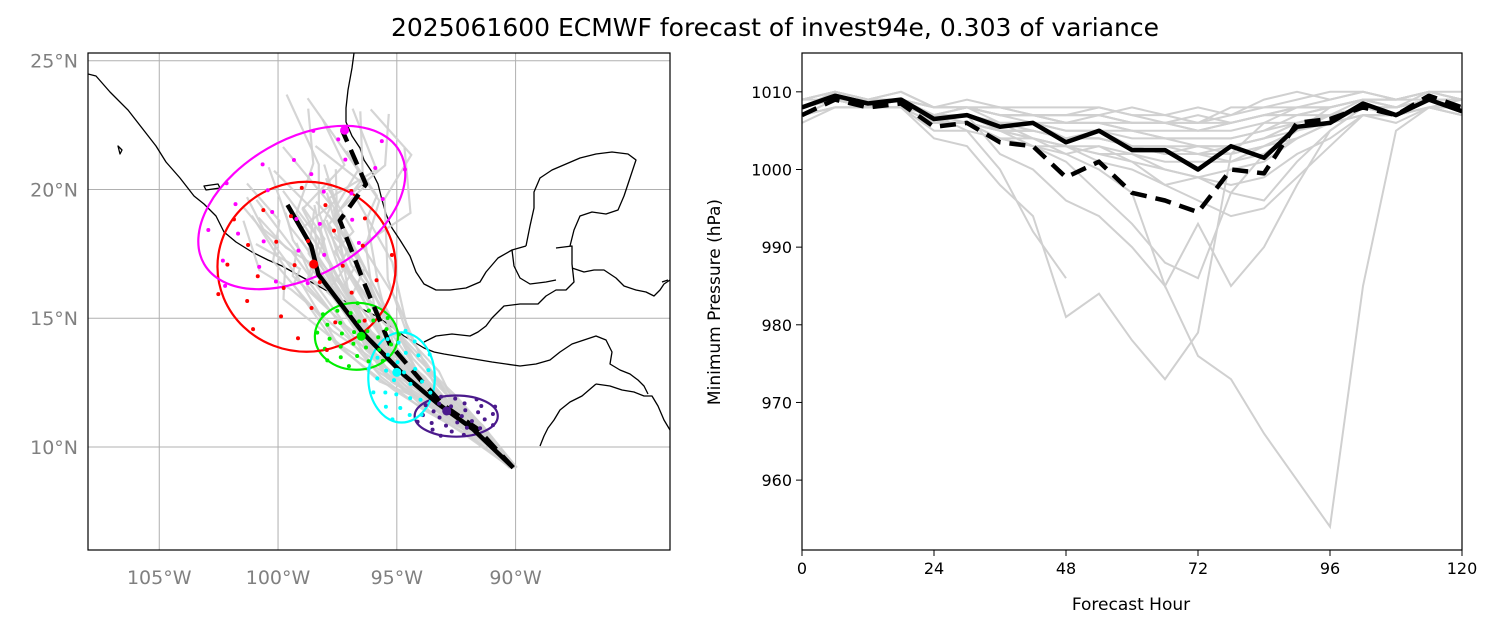 The height and width of the screenshot is (630, 1496). What do you see at coordinates (776, 480) in the screenshot?
I see `y-tick-label: 960` at bounding box center [776, 480].